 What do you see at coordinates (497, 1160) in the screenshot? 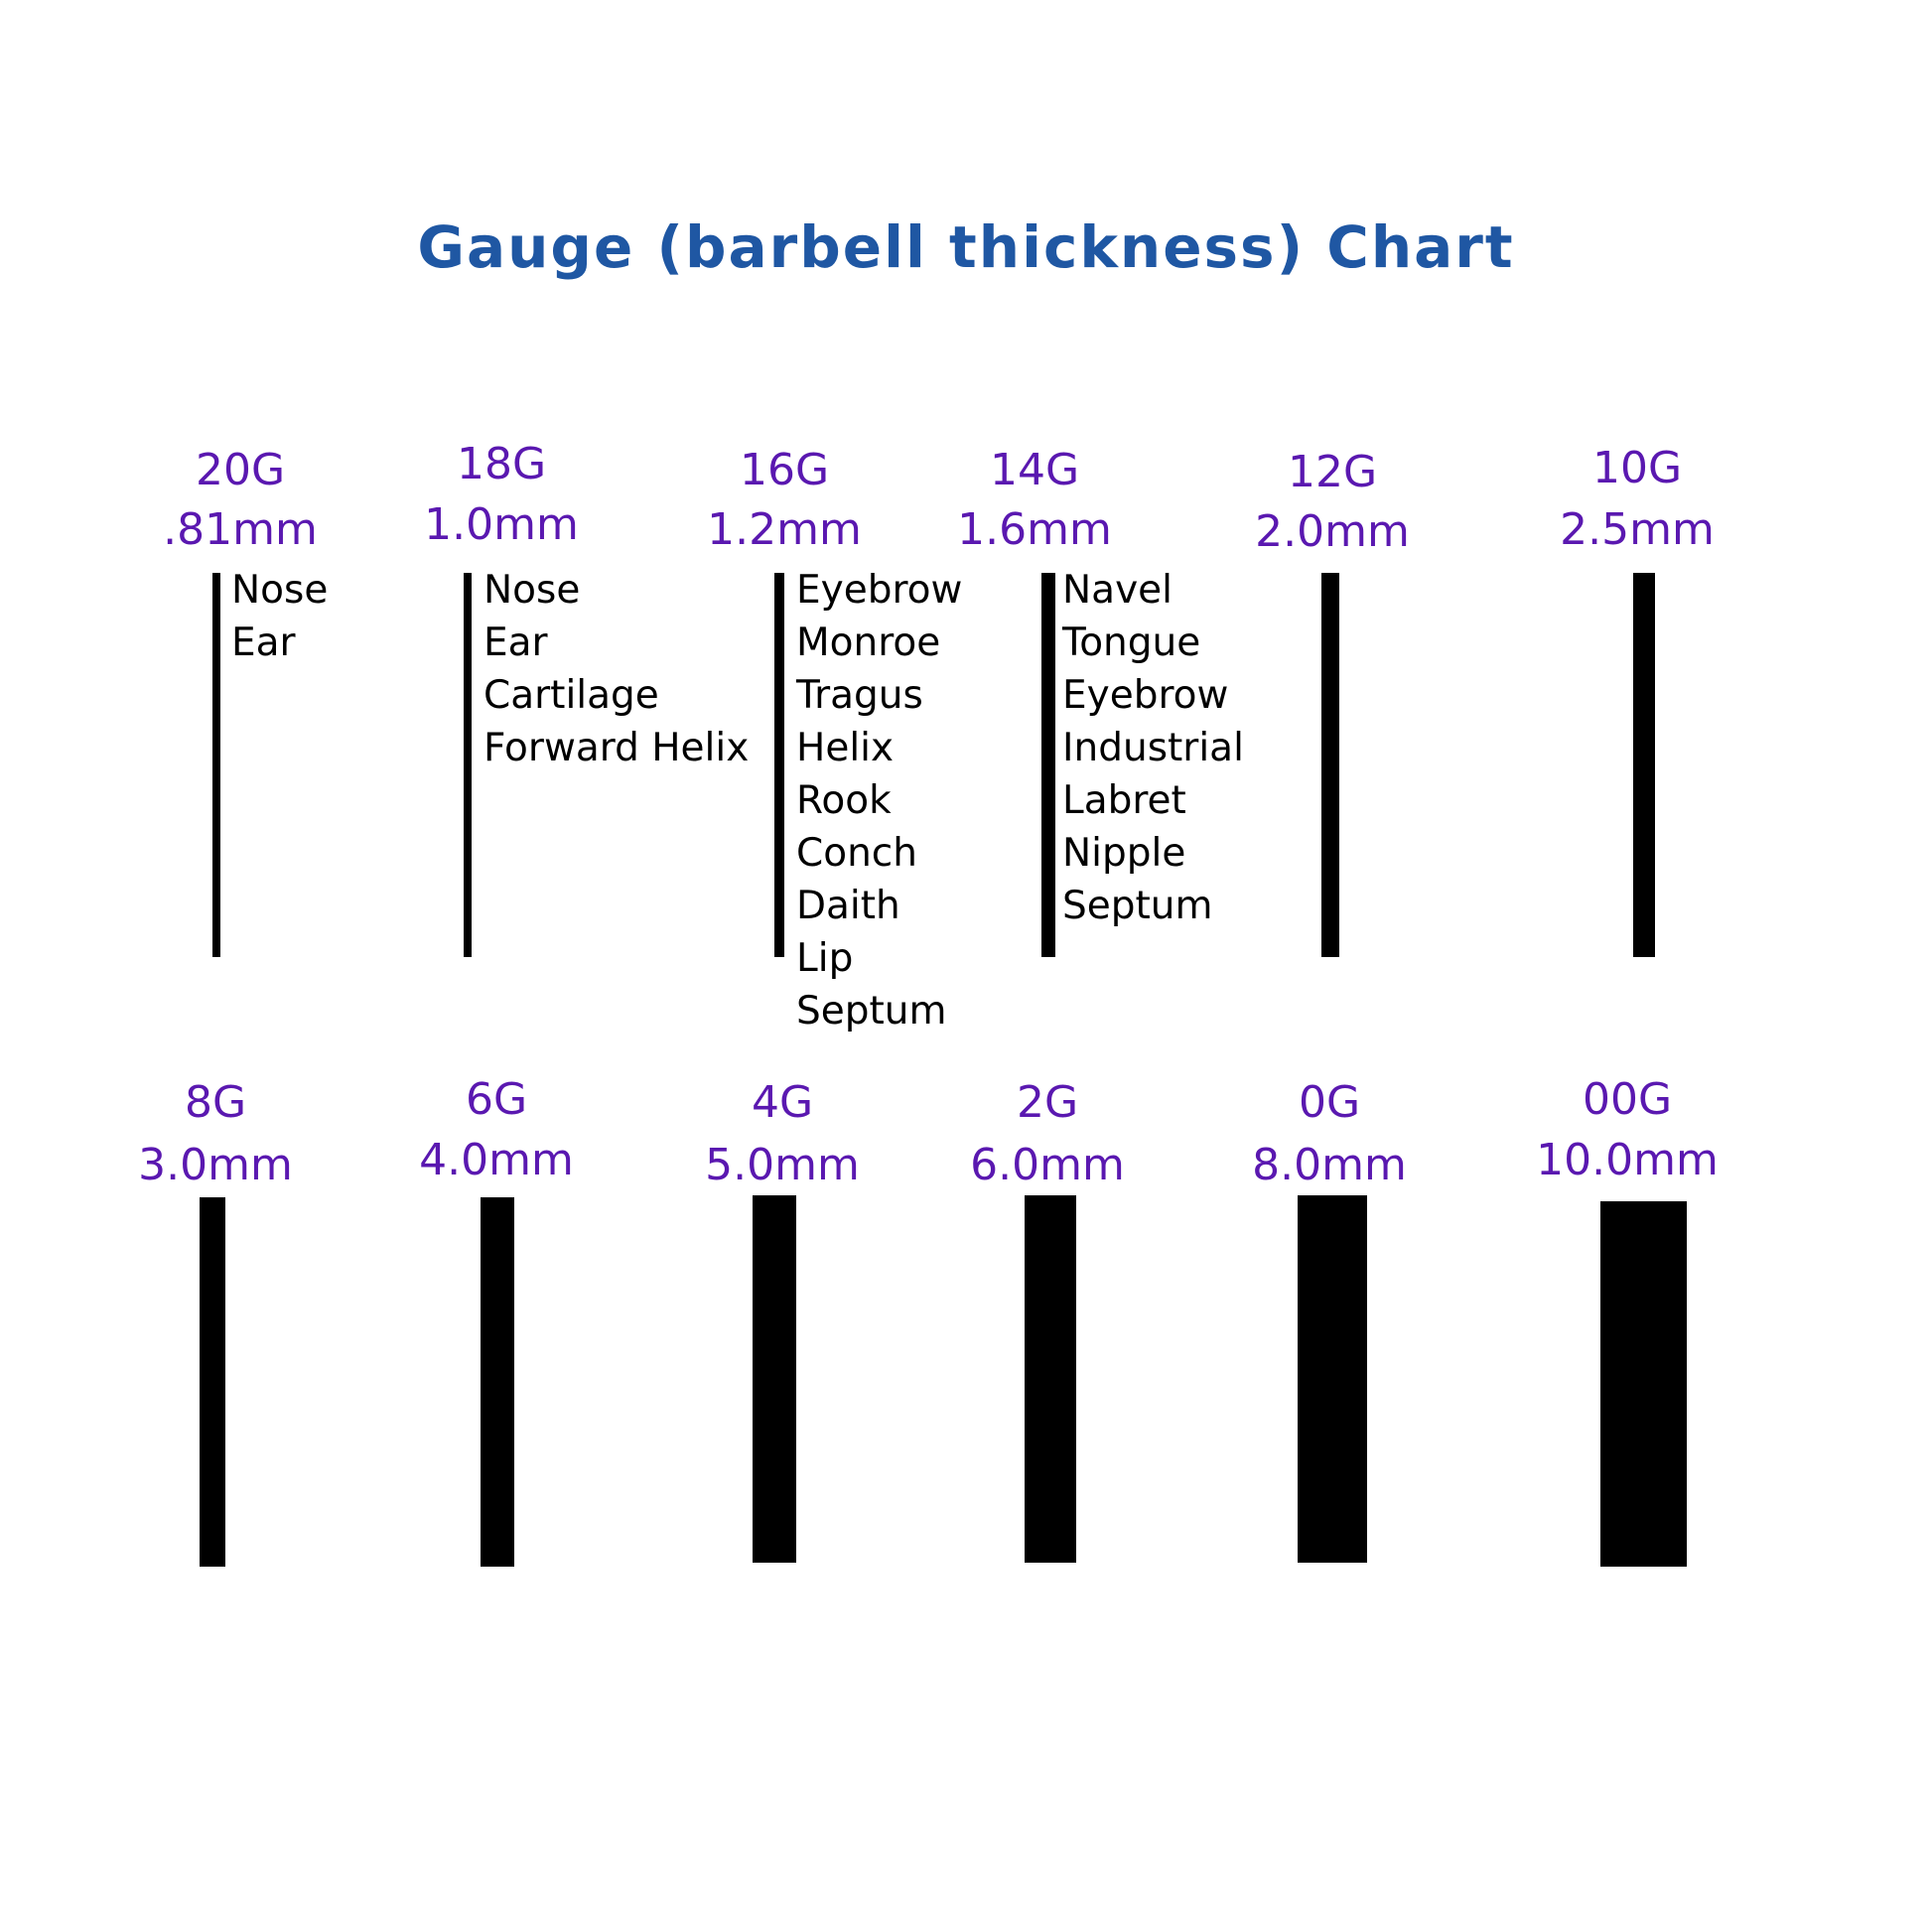
I see `size-label: 4.0mm` at bounding box center [497, 1160].